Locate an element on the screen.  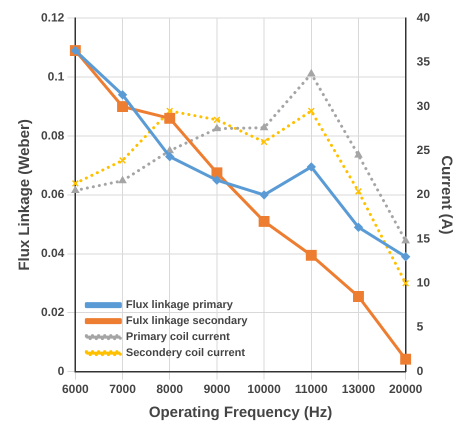
legend-label: Primary coil current is located at coordinates (178, 337).